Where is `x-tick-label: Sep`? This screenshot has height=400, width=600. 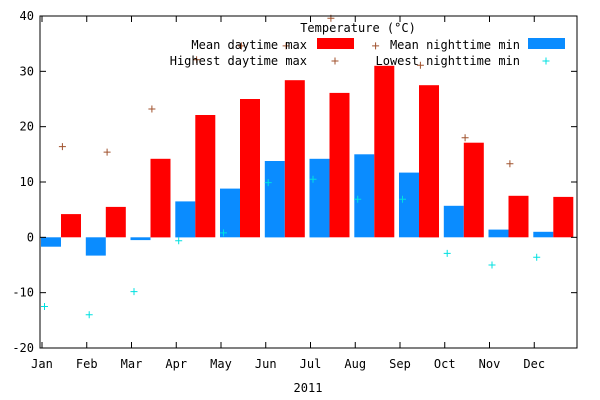
x-tick-label: Sep is located at coordinates (400, 364).